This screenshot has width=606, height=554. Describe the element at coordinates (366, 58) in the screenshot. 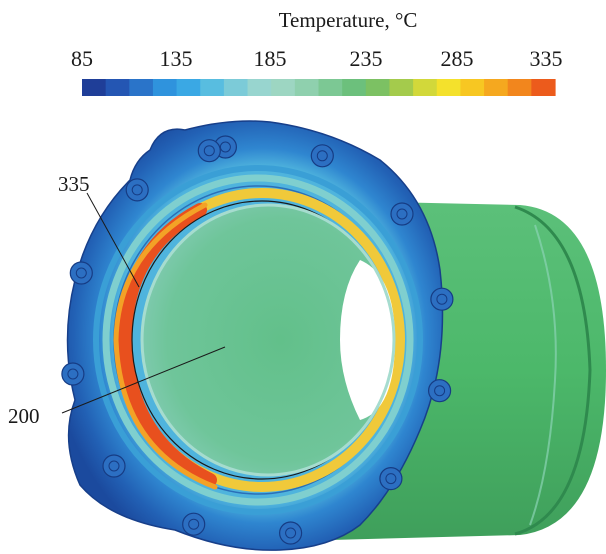

I see `colorbar-tick-235: 235` at that location.